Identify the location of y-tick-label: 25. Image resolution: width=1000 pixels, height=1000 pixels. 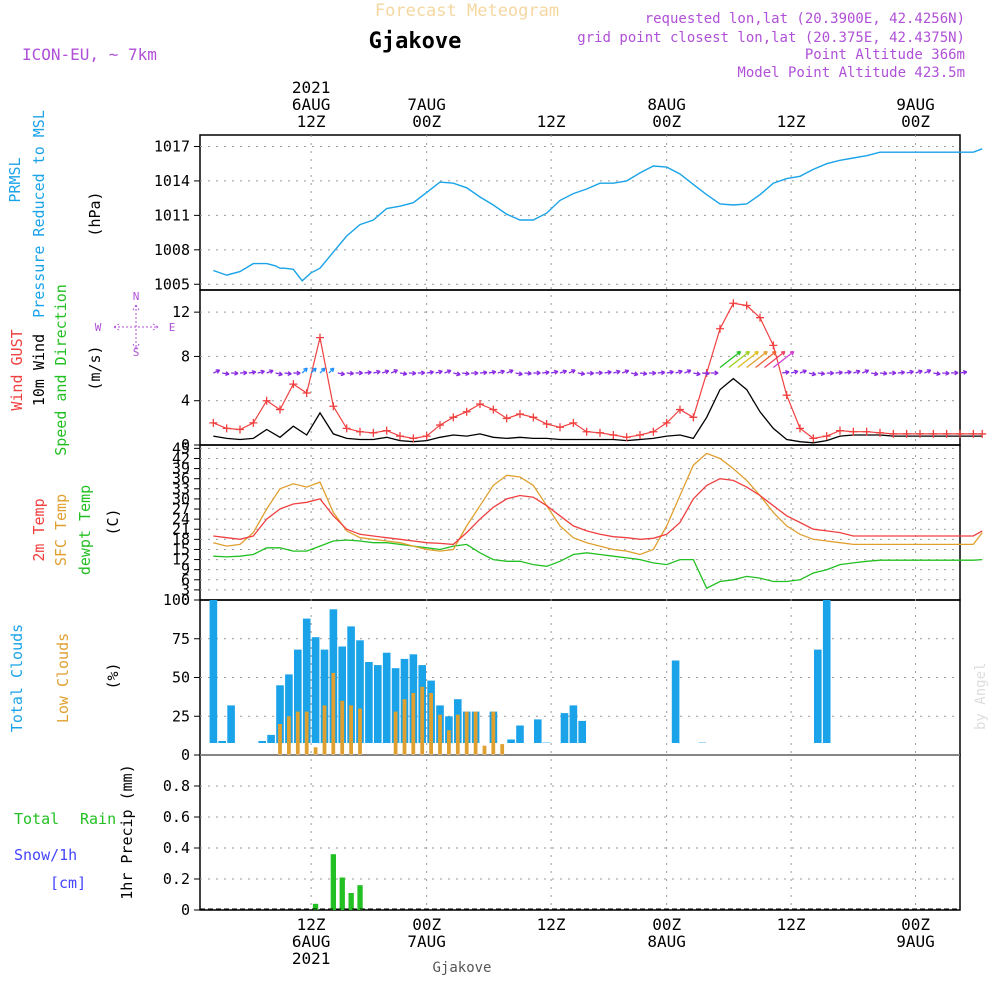
(181, 716).